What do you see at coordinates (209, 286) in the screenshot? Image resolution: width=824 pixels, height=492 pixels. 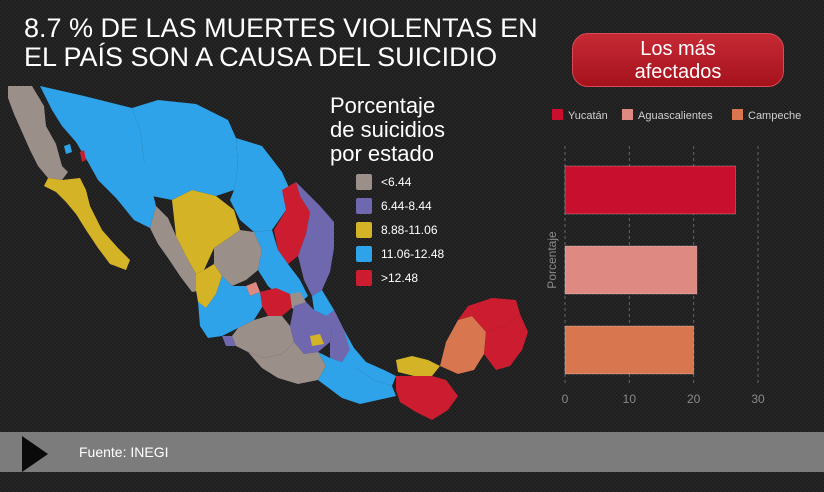 I see `state-nayarit` at bounding box center [209, 286].